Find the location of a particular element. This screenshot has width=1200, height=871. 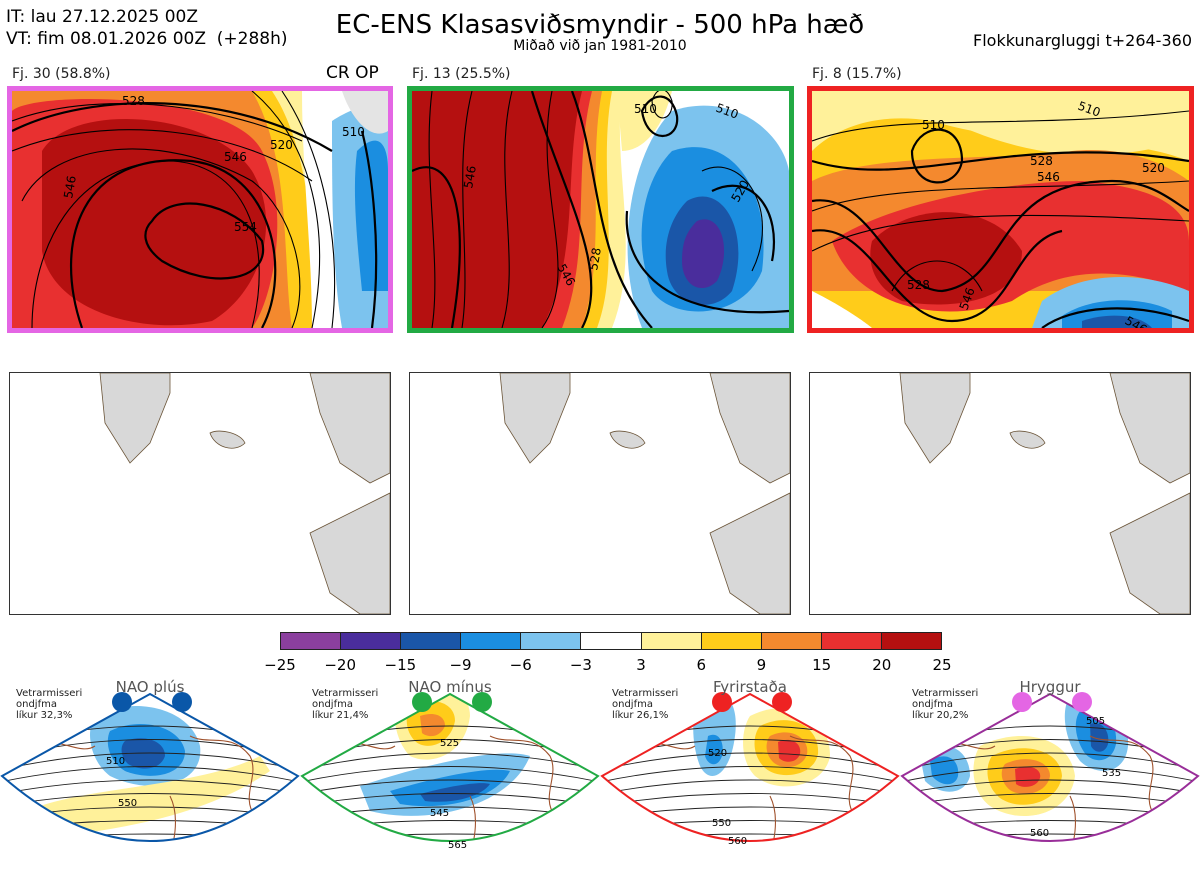

cluster-3-label: Fj. 8 (15.7%) is located at coordinates (857, 74).